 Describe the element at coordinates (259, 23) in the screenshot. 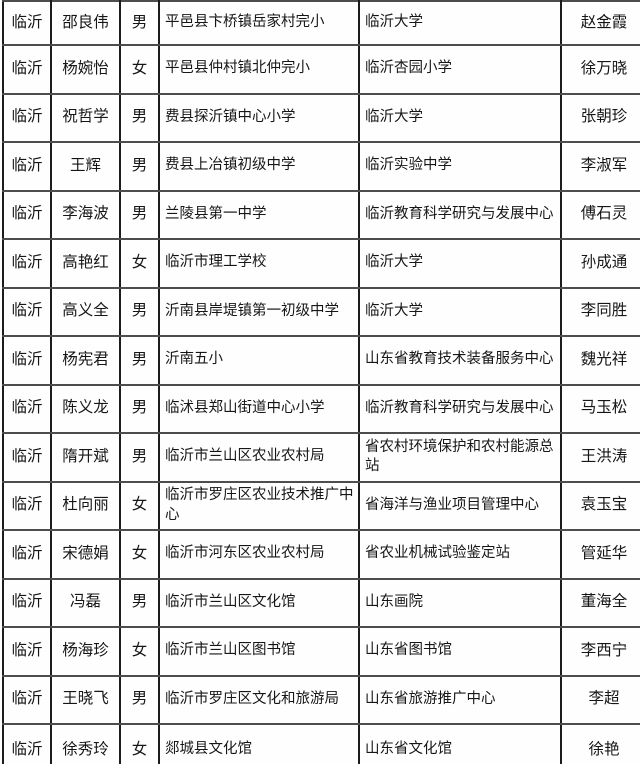

I see `cell-work-unit: 平邑县卞桥镇岳家村完小` at that location.